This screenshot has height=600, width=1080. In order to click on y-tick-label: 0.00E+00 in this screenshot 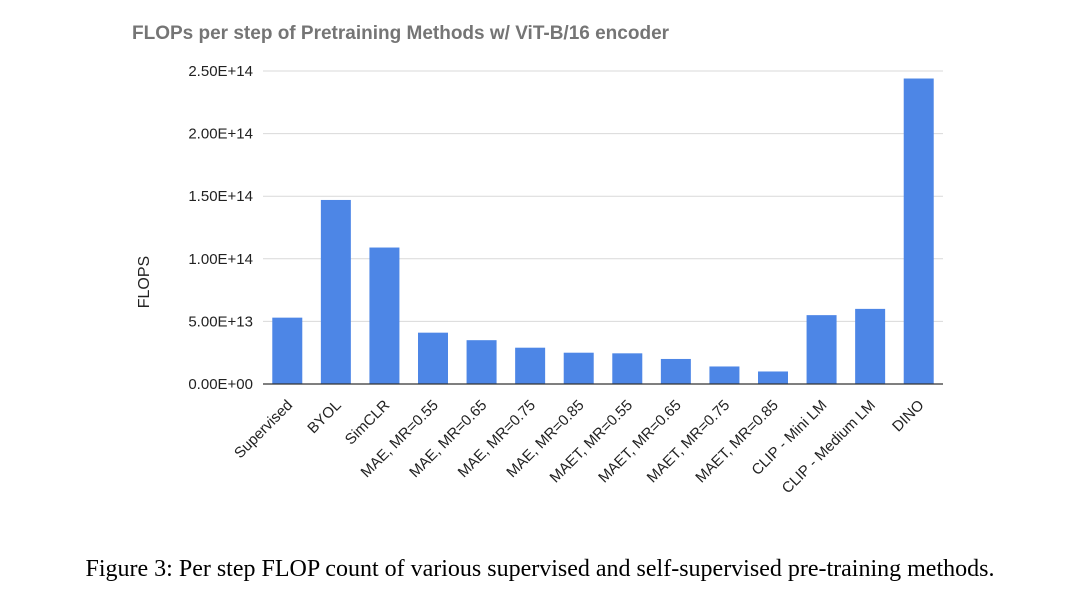, I will do `click(220, 384)`.